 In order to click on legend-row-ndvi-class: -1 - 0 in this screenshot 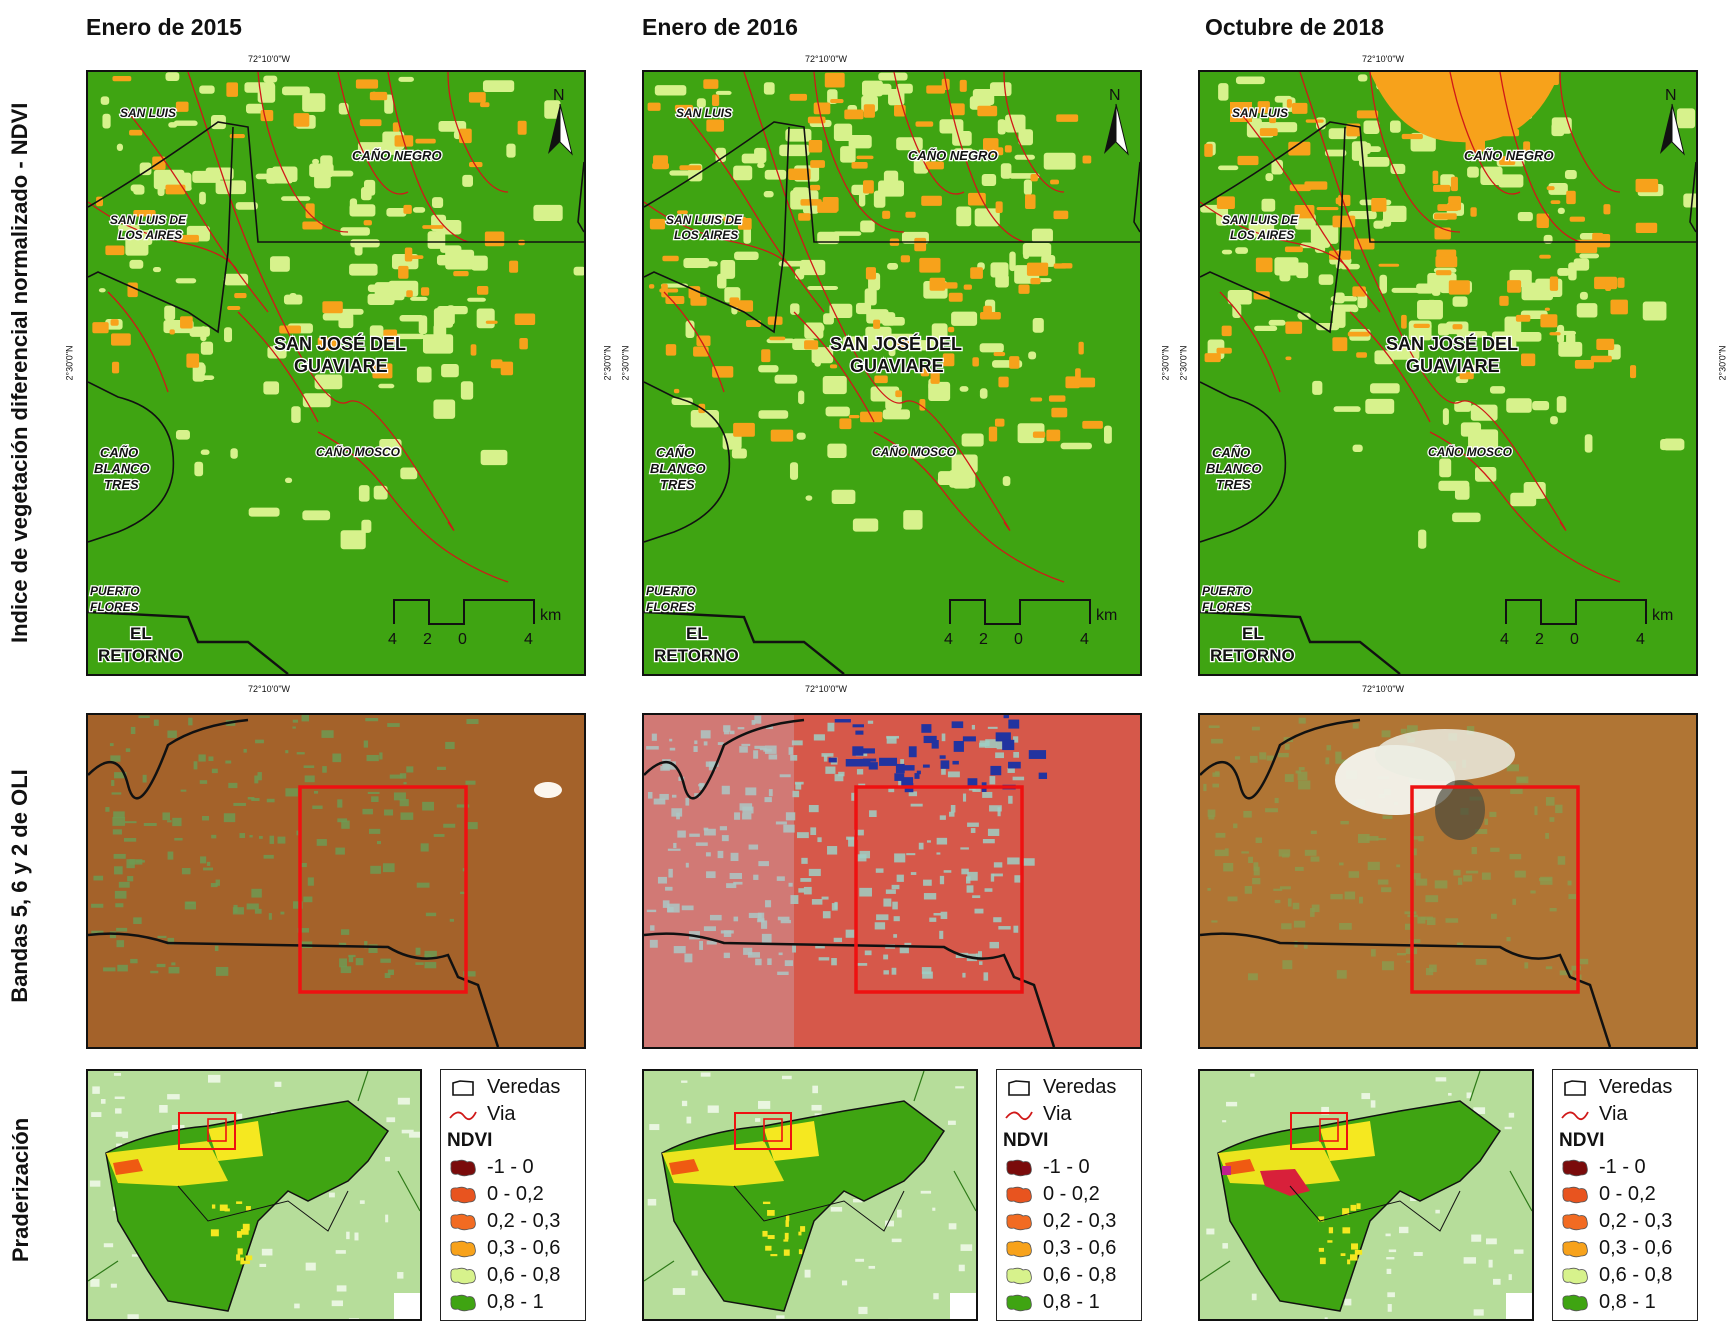, I will do `click(1628, 1167)`.